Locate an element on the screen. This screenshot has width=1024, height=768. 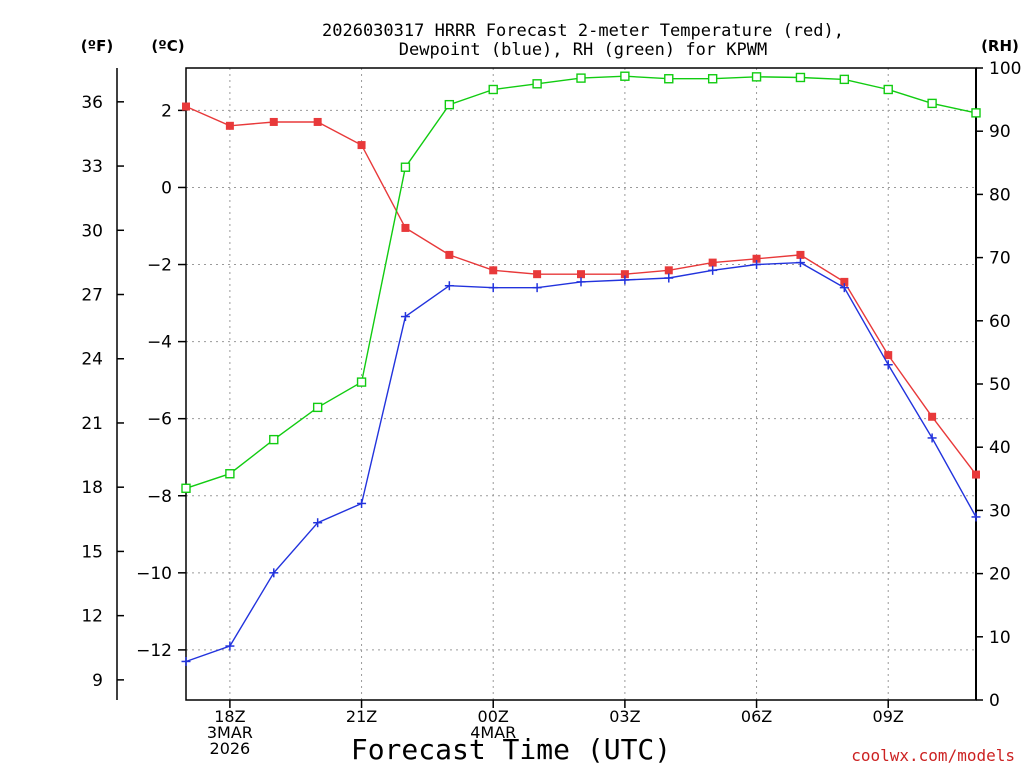
c-tick-label: −6 is located at coordinates (159, 420).